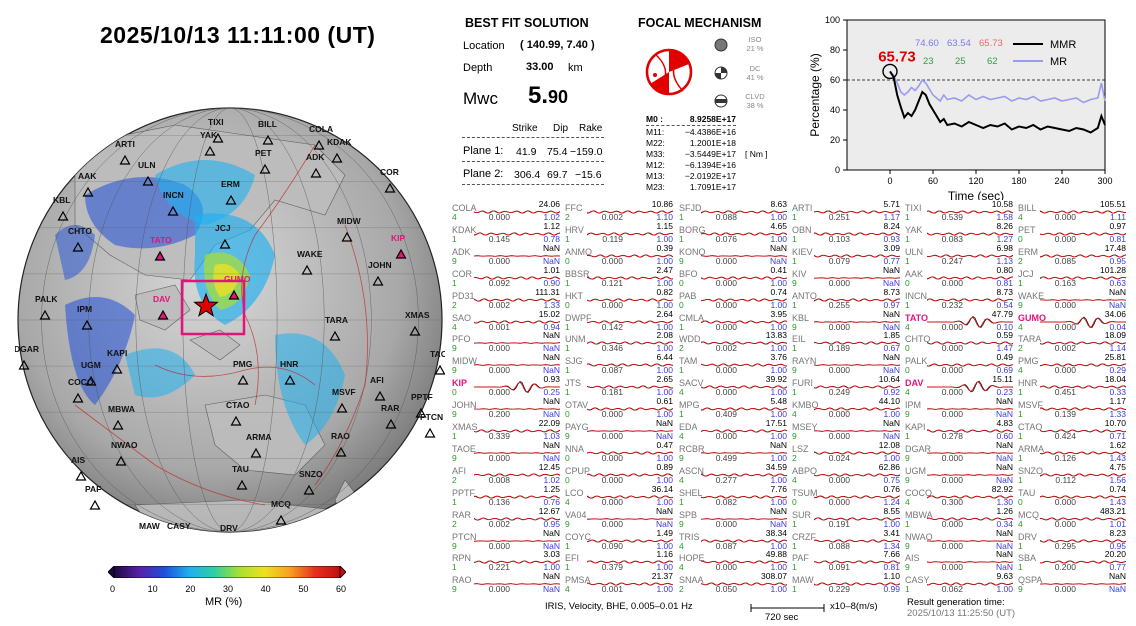 The image size is (1136, 626). What do you see at coordinates (619, 385) in the screenshot?
I see `waveform-cell-jts: JTS 2.65 1 0.181 1.00` at bounding box center [619, 385].